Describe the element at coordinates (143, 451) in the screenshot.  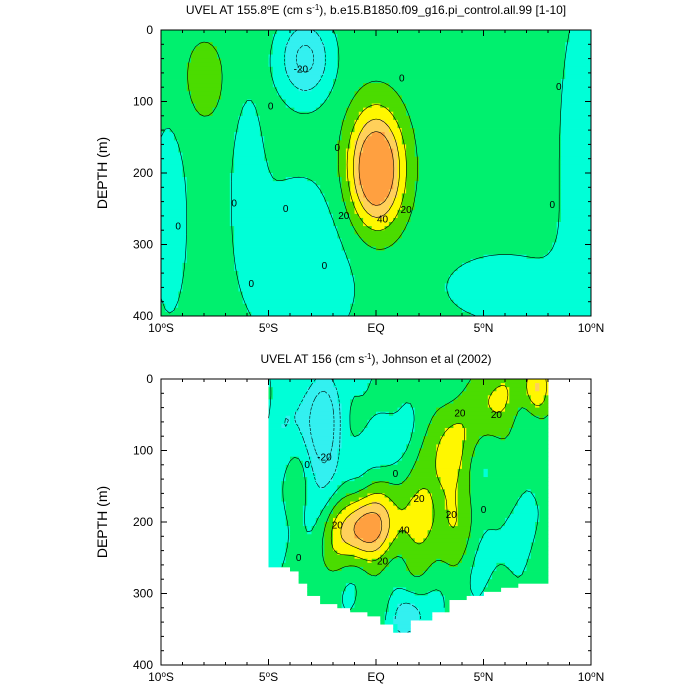
I see `y-tick-label: 100` at that location.